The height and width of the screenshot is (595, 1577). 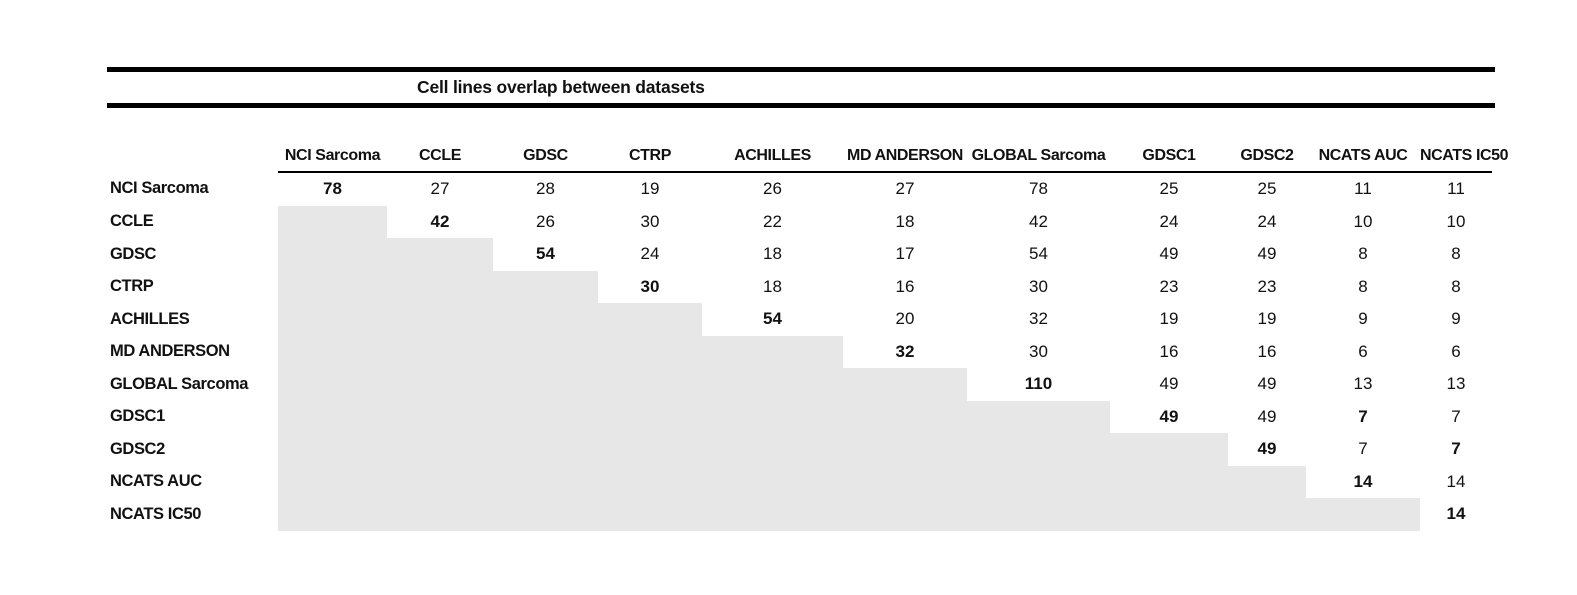 I want to click on overlap-value-cell: 23, so click(x=1267, y=286).